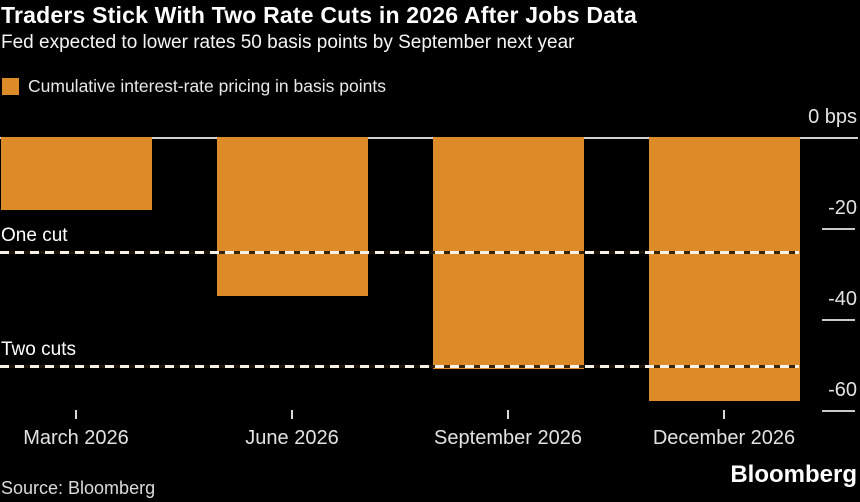 This screenshot has width=860, height=502. I want to click on bar-june-2026, so click(292, 216).